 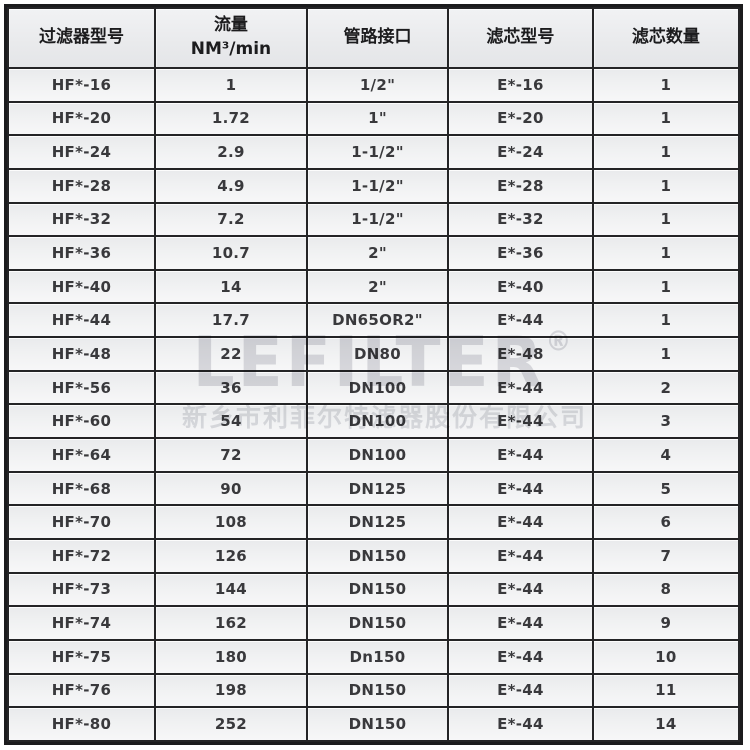 I want to click on table-cell-flow-rate: 10.7, so click(x=230, y=253).